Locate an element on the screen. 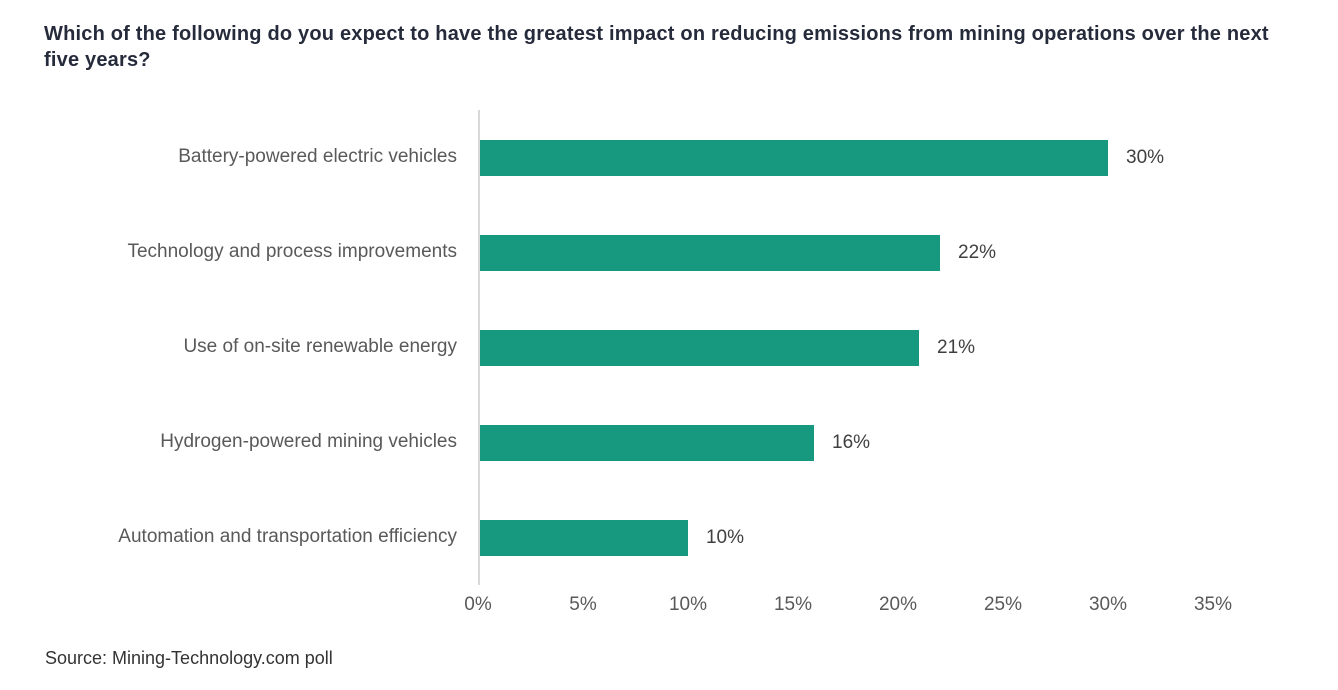  value-label: 22% is located at coordinates (977, 252).